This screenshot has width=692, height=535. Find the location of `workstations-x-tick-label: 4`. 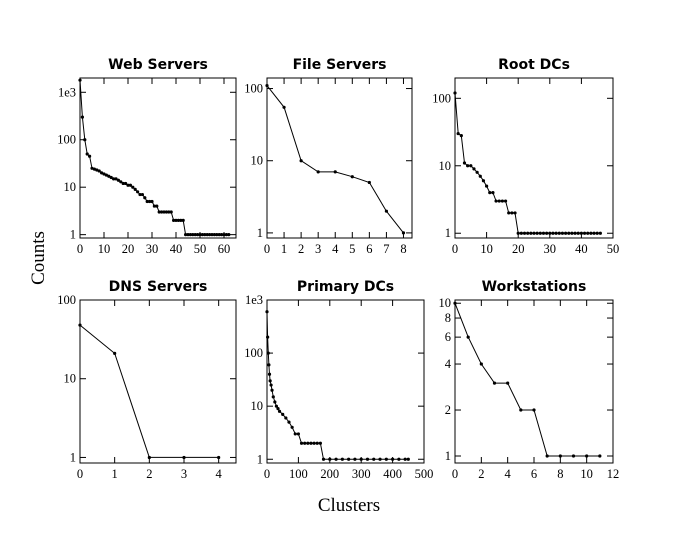

workstations-x-tick-label: 4 is located at coordinates (508, 474).